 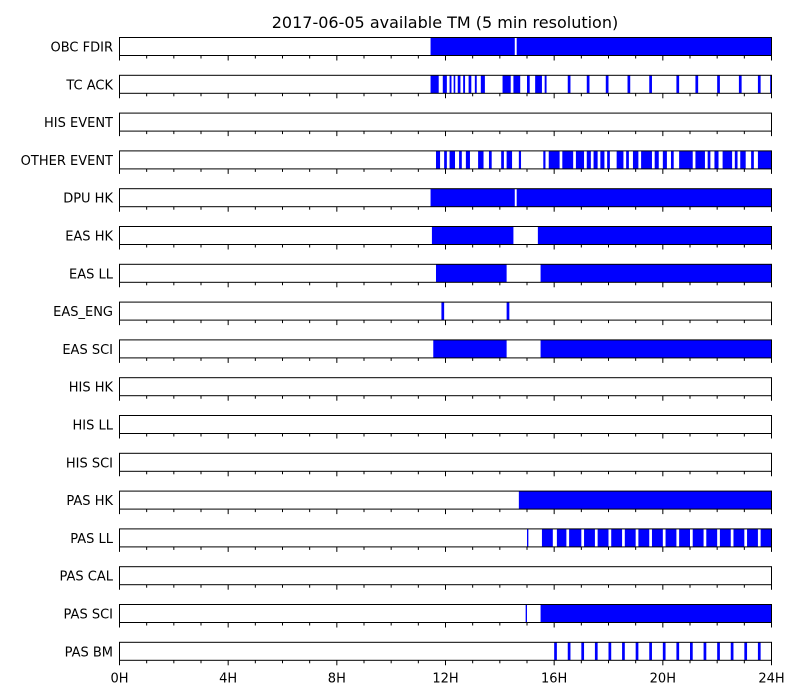 What do you see at coordinates (89, 501) in the screenshot?
I see `row-label: PAS HK` at bounding box center [89, 501].